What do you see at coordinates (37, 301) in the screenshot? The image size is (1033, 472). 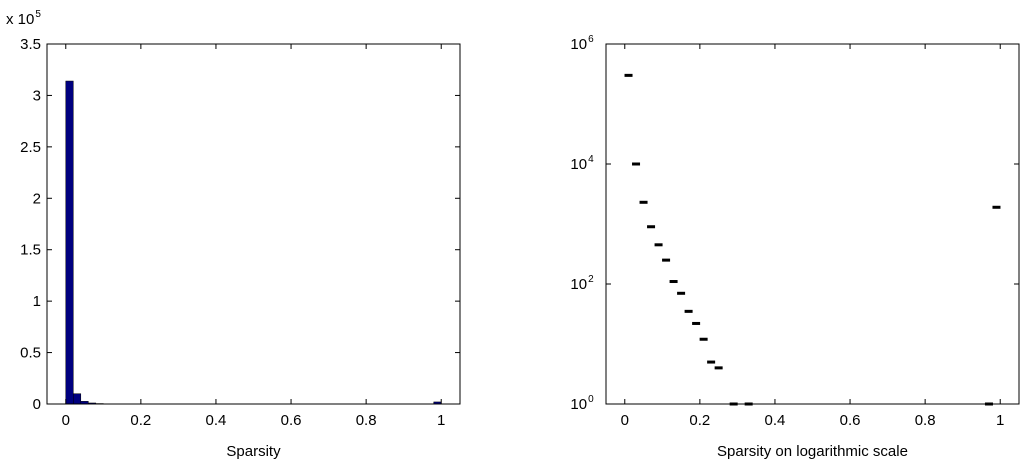 I see `y-tick-label: 1` at bounding box center [37, 301].